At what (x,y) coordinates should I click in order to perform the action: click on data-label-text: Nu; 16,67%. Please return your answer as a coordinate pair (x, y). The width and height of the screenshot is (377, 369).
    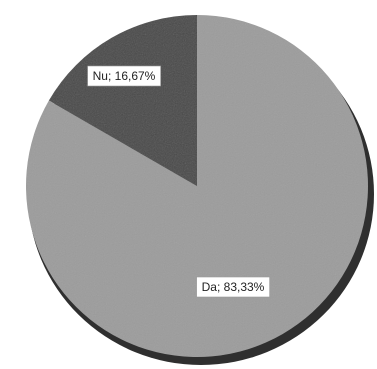
    Looking at the image, I should click on (124, 76).